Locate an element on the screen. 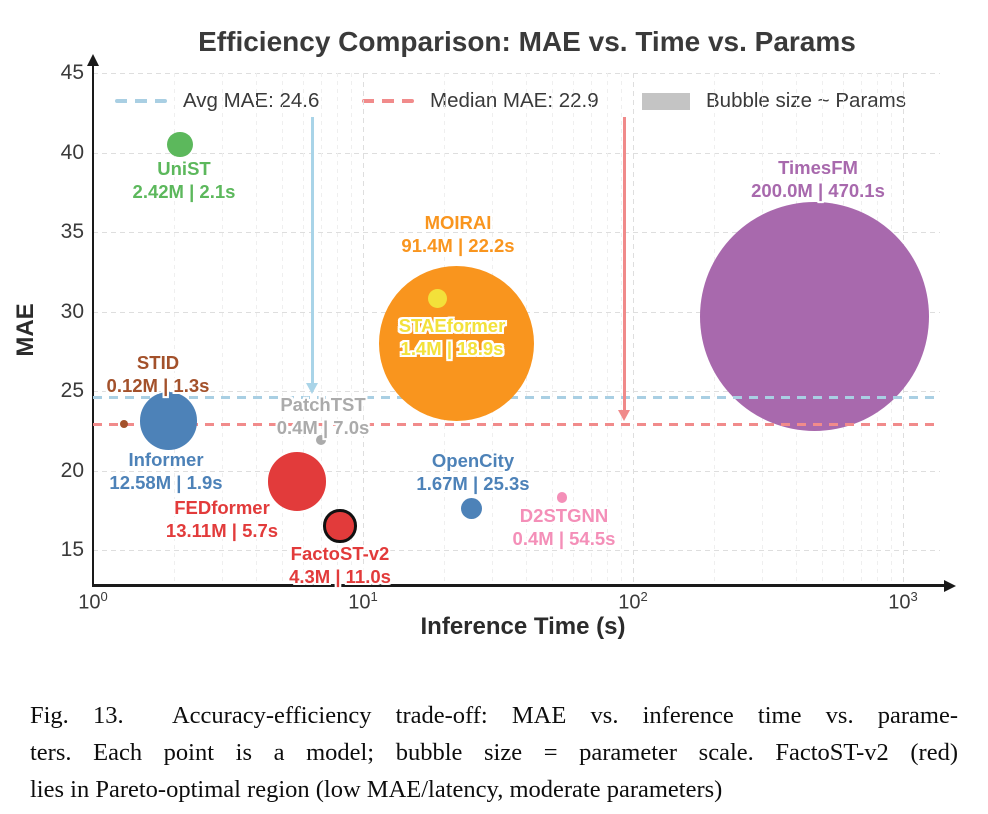 Image resolution: width=988 pixels, height=814 pixels. y-tick-label-30: 30 is located at coordinates (72, 311).